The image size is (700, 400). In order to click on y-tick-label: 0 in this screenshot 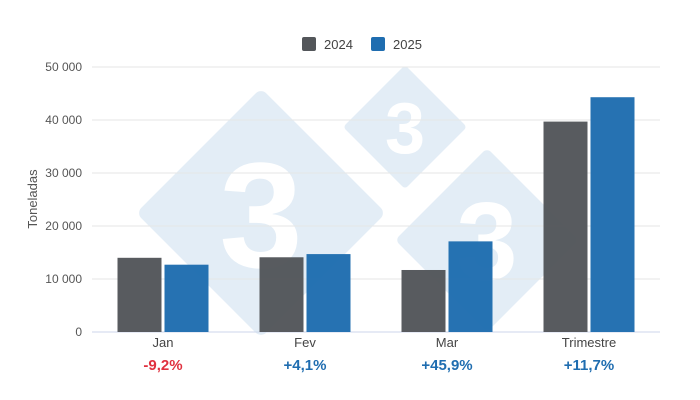, I will do `click(78, 332)`.